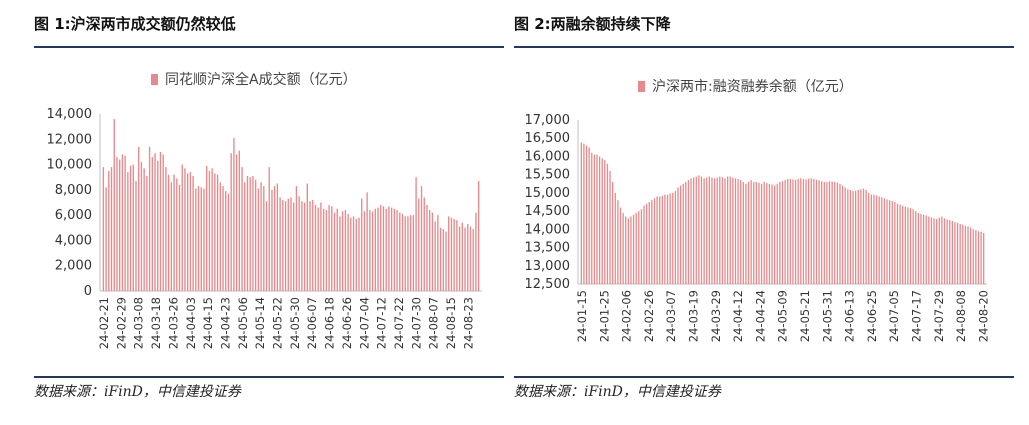 This screenshot has height=425, width=1029. I want to click on legend-label: 同花顺沪深全A成交额（亿元）, so click(261, 79).